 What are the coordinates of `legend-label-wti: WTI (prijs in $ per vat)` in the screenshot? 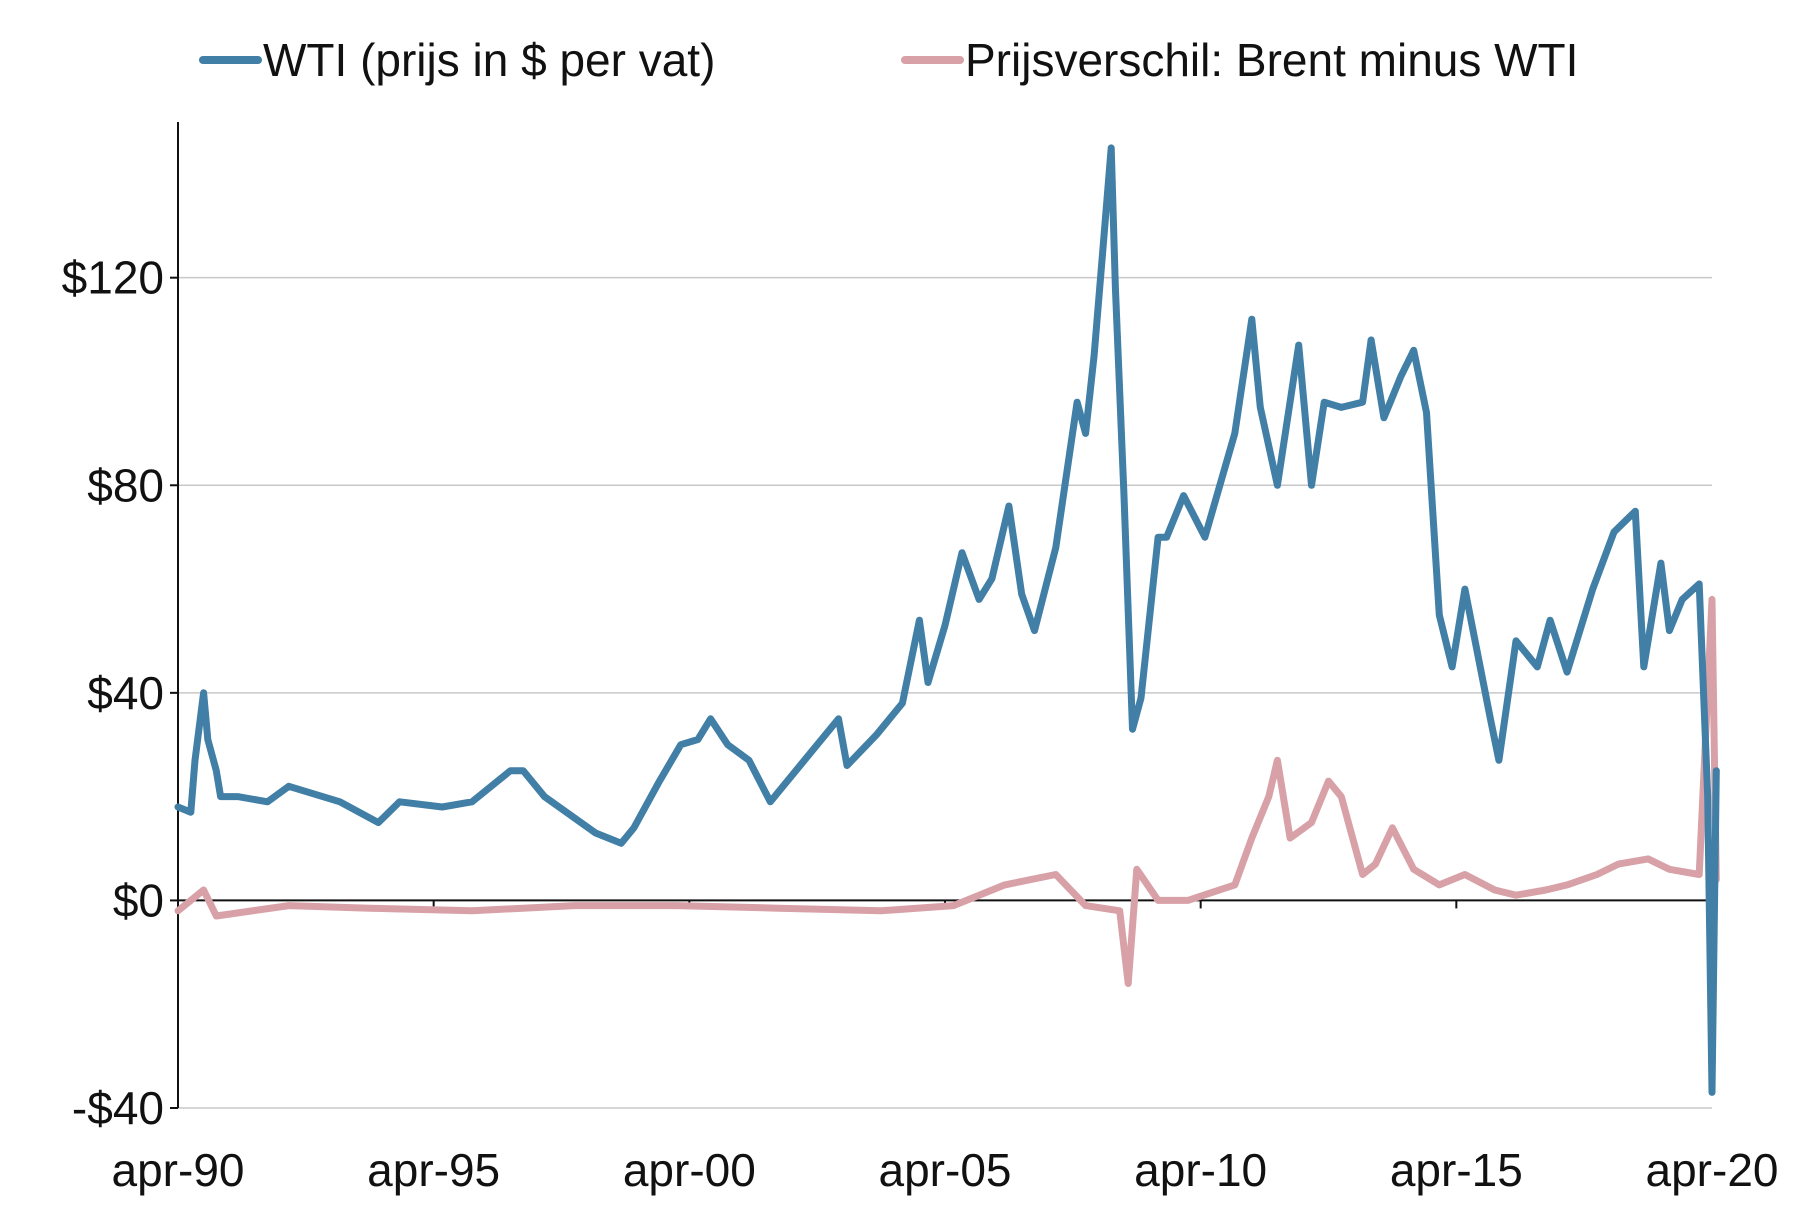 It's located at (489, 60).